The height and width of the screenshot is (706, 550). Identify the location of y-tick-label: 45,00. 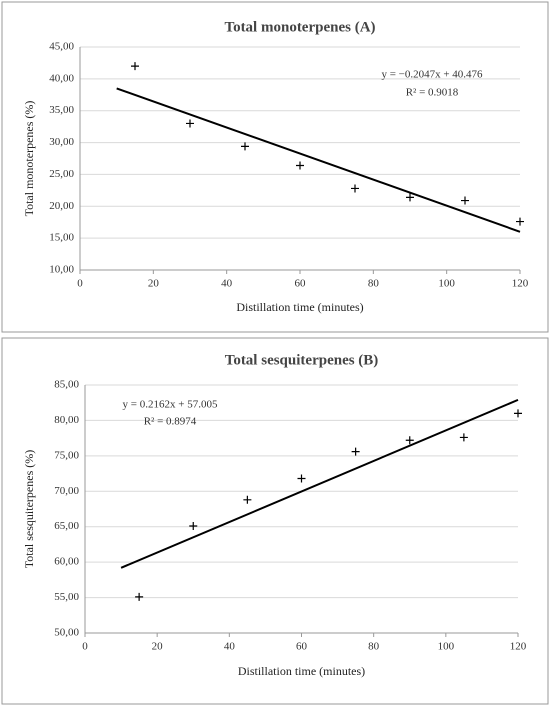
(61, 47).